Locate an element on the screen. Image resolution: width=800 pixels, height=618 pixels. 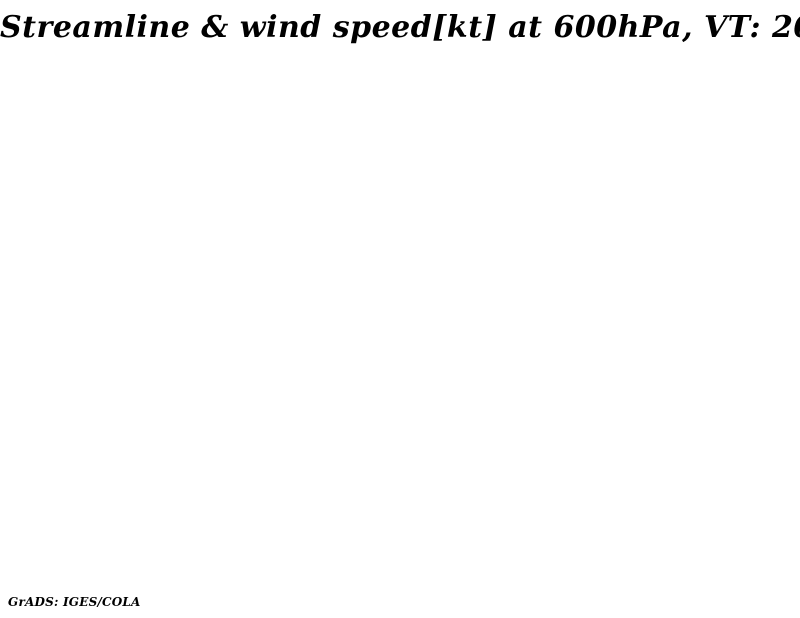
grads-credit: GrADS: IGES/COLA is located at coordinates (74, 602).